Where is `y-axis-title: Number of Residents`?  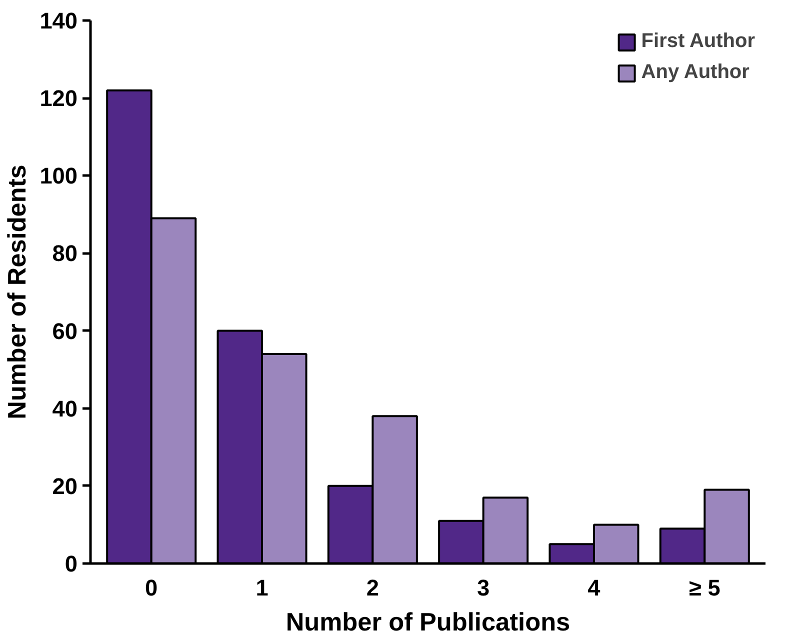 y-axis-title: Number of Residents is located at coordinates (18, 292).